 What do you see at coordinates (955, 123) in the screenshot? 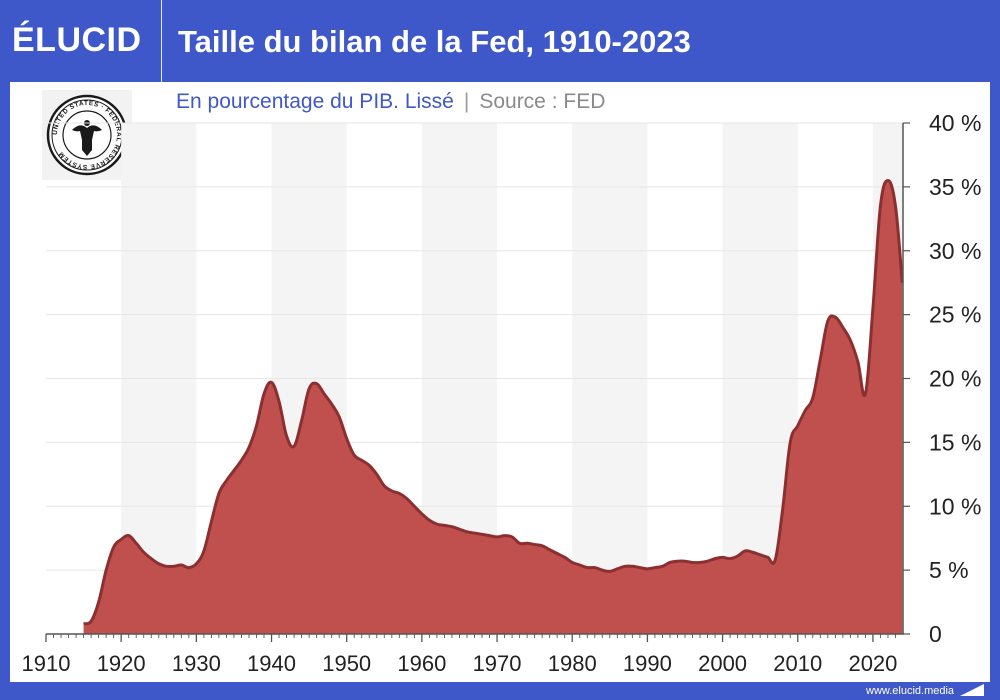
I see `y-tick-label: 40 %` at bounding box center [955, 123].